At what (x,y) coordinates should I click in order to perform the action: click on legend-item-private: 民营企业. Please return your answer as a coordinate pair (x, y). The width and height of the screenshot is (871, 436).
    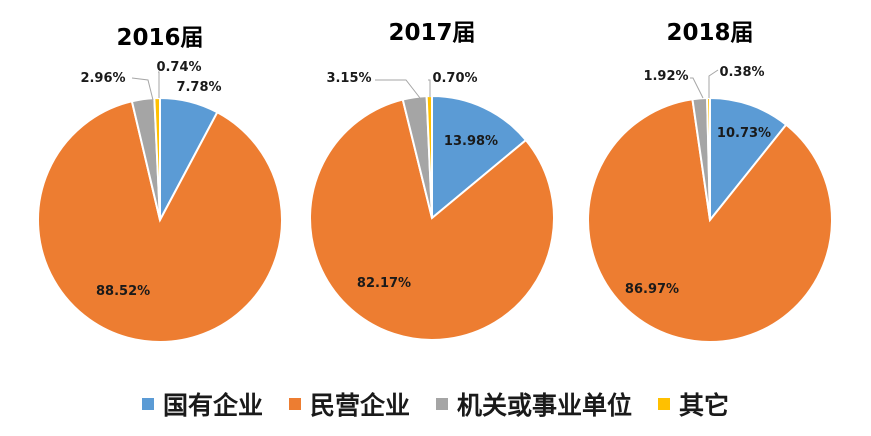
    Looking at the image, I should click on (349, 404).